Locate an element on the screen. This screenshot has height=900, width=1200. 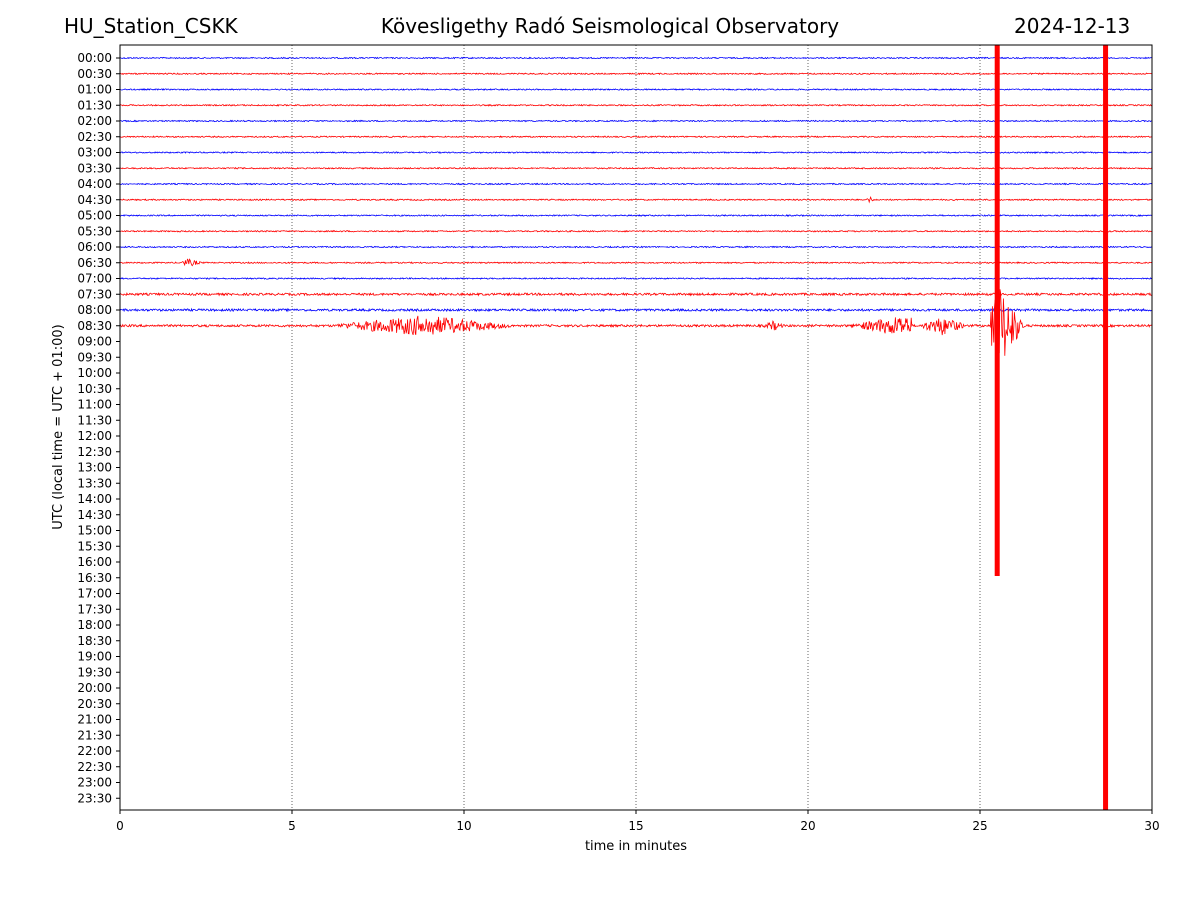
x-tick-label: 10 is located at coordinates (463, 826).